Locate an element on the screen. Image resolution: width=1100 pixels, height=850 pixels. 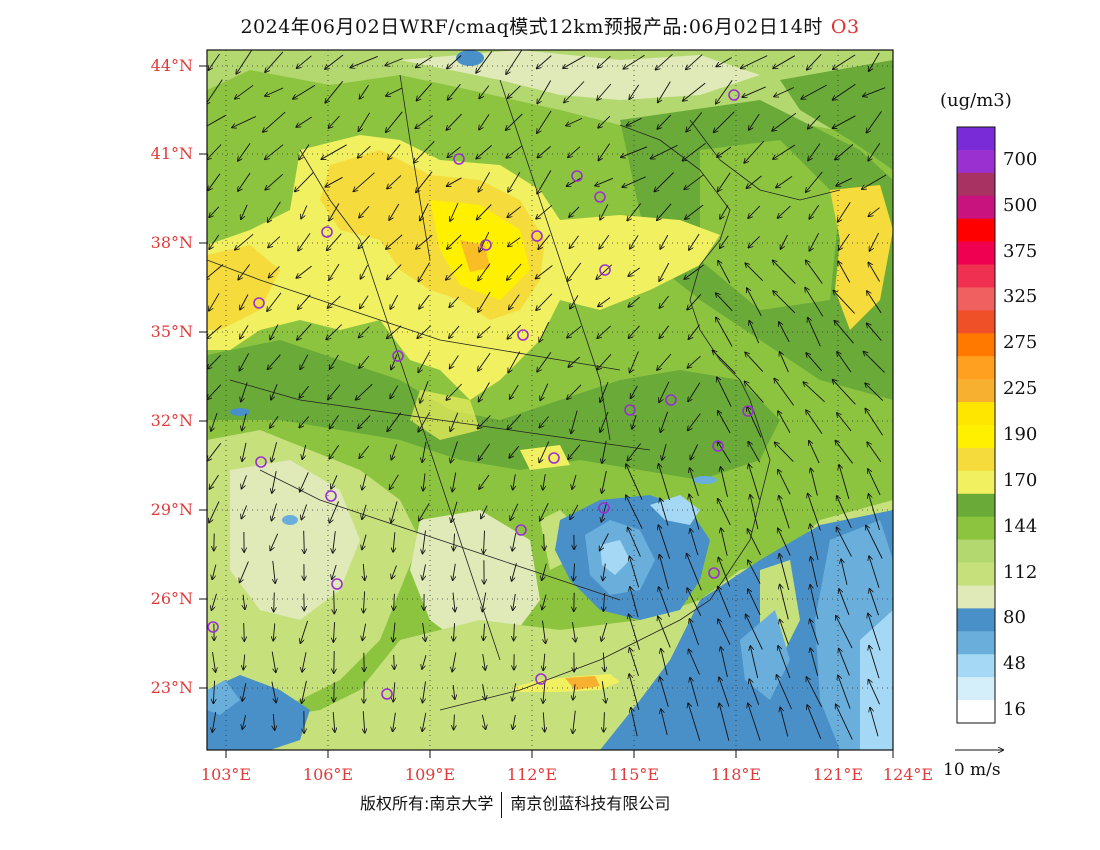
reference-vector-label: 10 m/s is located at coordinates (972, 770).